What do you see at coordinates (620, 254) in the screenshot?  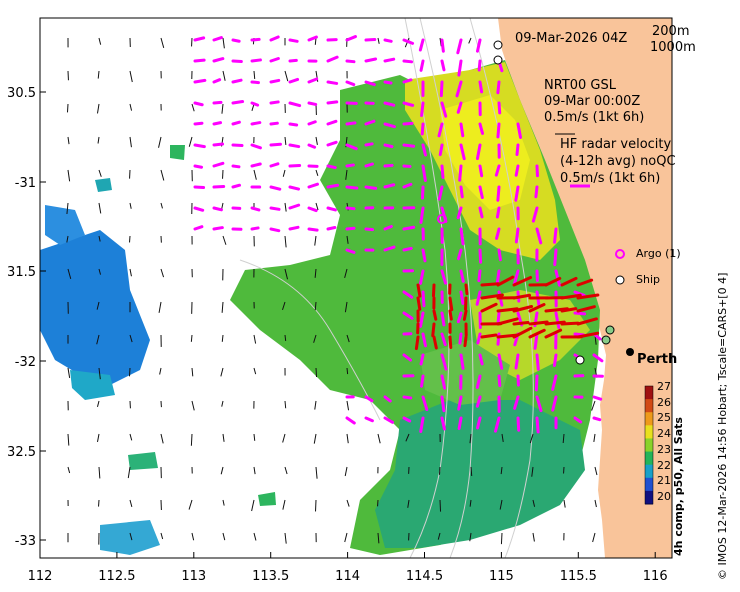 I see `argo-legend-icon` at bounding box center [620, 254].